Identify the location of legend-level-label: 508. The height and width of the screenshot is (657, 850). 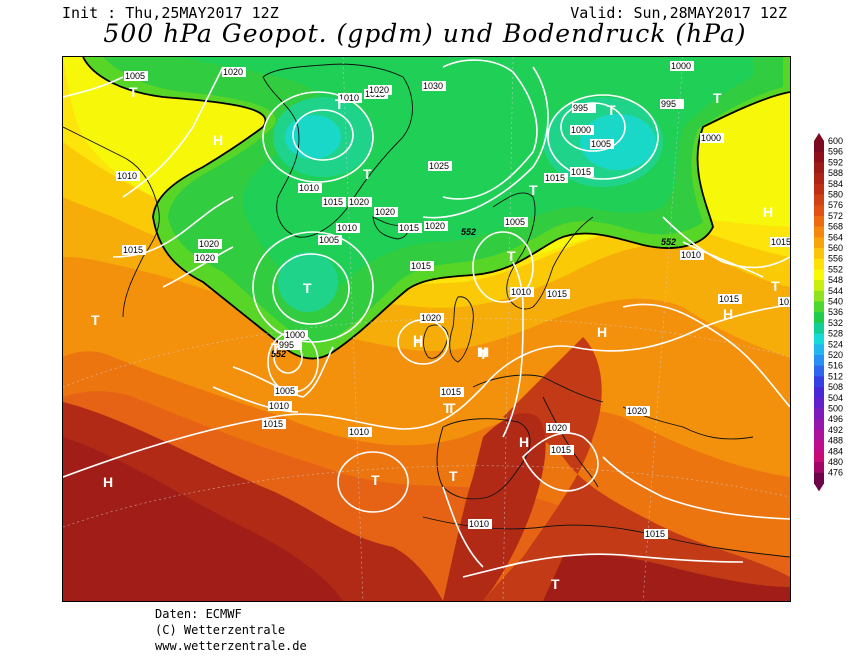
(835, 387).